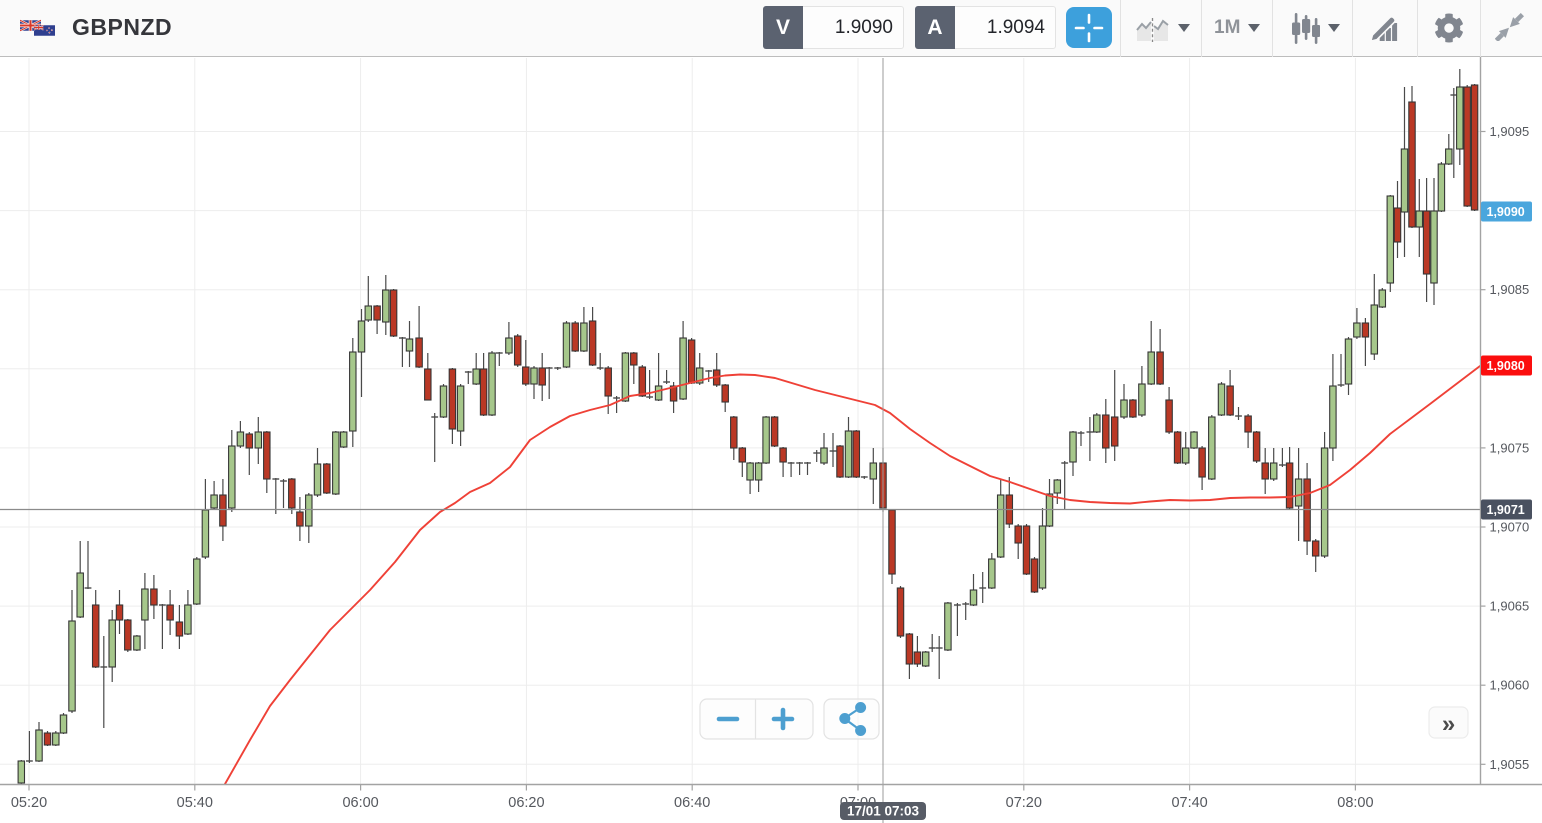 The height and width of the screenshot is (823, 1542). What do you see at coordinates (1024, 803) in the screenshot?
I see `svg-text: 07:20` at bounding box center [1024, 803].